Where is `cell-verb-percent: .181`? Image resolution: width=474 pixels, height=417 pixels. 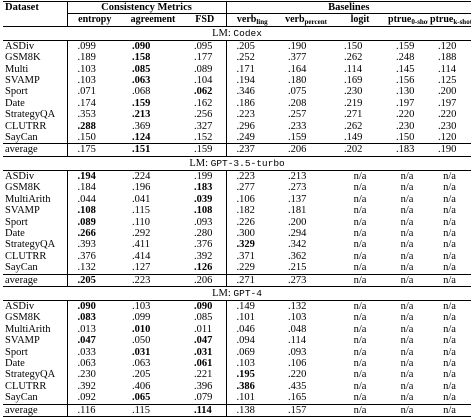 cell-verb-percent: .181 is located at coordinates (297, 211).